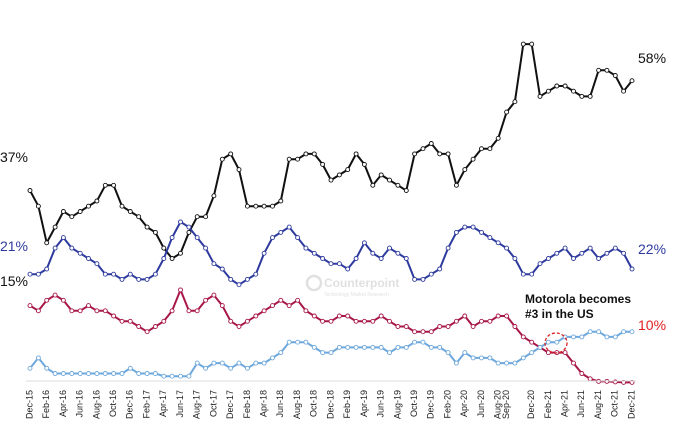 The image size is (680, 425). What do you see at coordinates (652, 325) in the screenshot?
I see `series-end-label: 10%` at bounding box center [652, 325].